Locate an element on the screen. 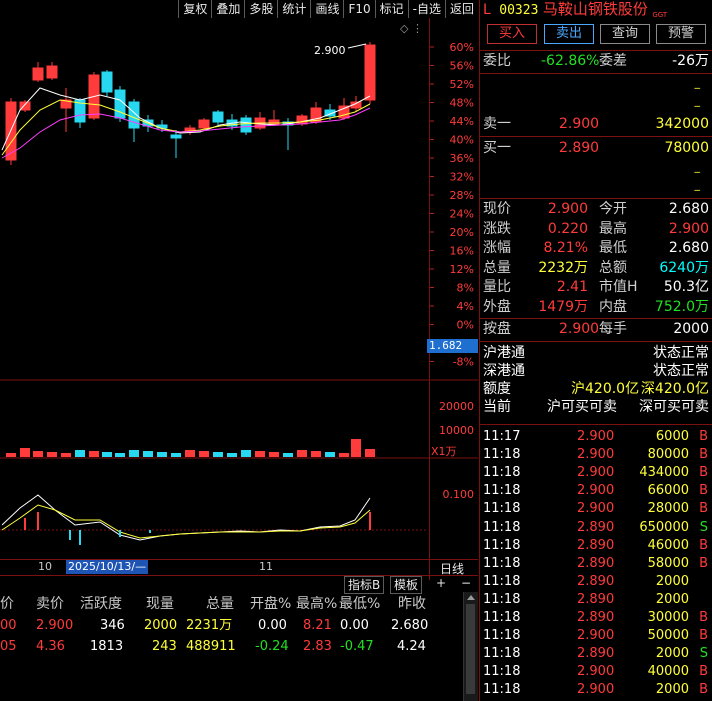 This screenshot has width=712, height=701. toolbar-statistics-button: 统计 is located at coordinates (293, 9).